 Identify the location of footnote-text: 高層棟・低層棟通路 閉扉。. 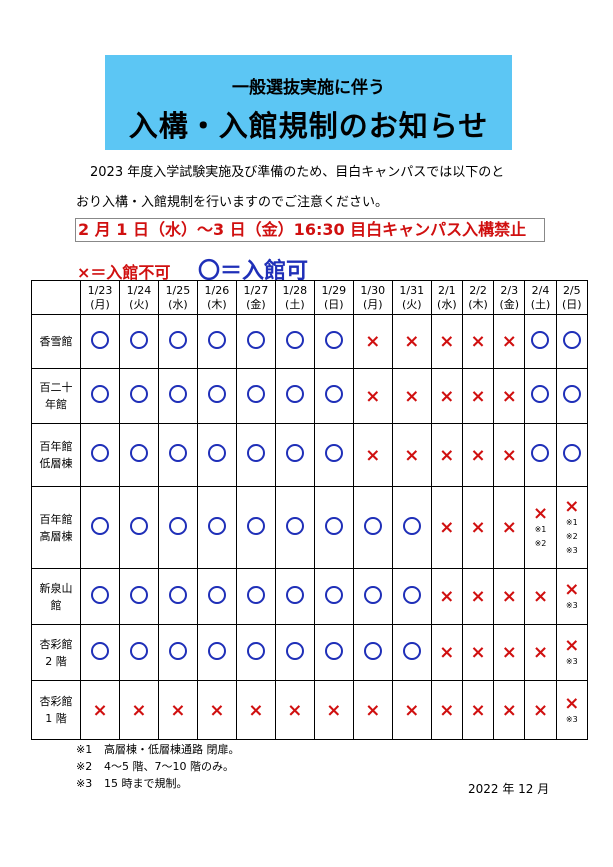
(172, 749).